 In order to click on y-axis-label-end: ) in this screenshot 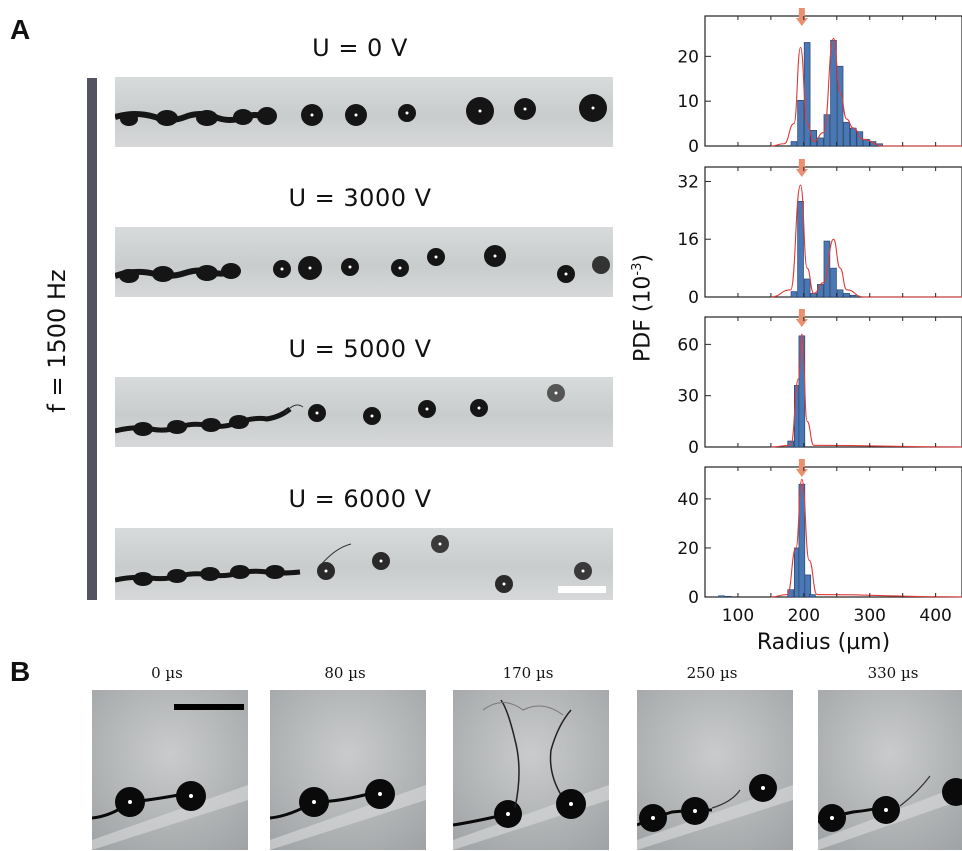, I will do `click(643, 258)`.